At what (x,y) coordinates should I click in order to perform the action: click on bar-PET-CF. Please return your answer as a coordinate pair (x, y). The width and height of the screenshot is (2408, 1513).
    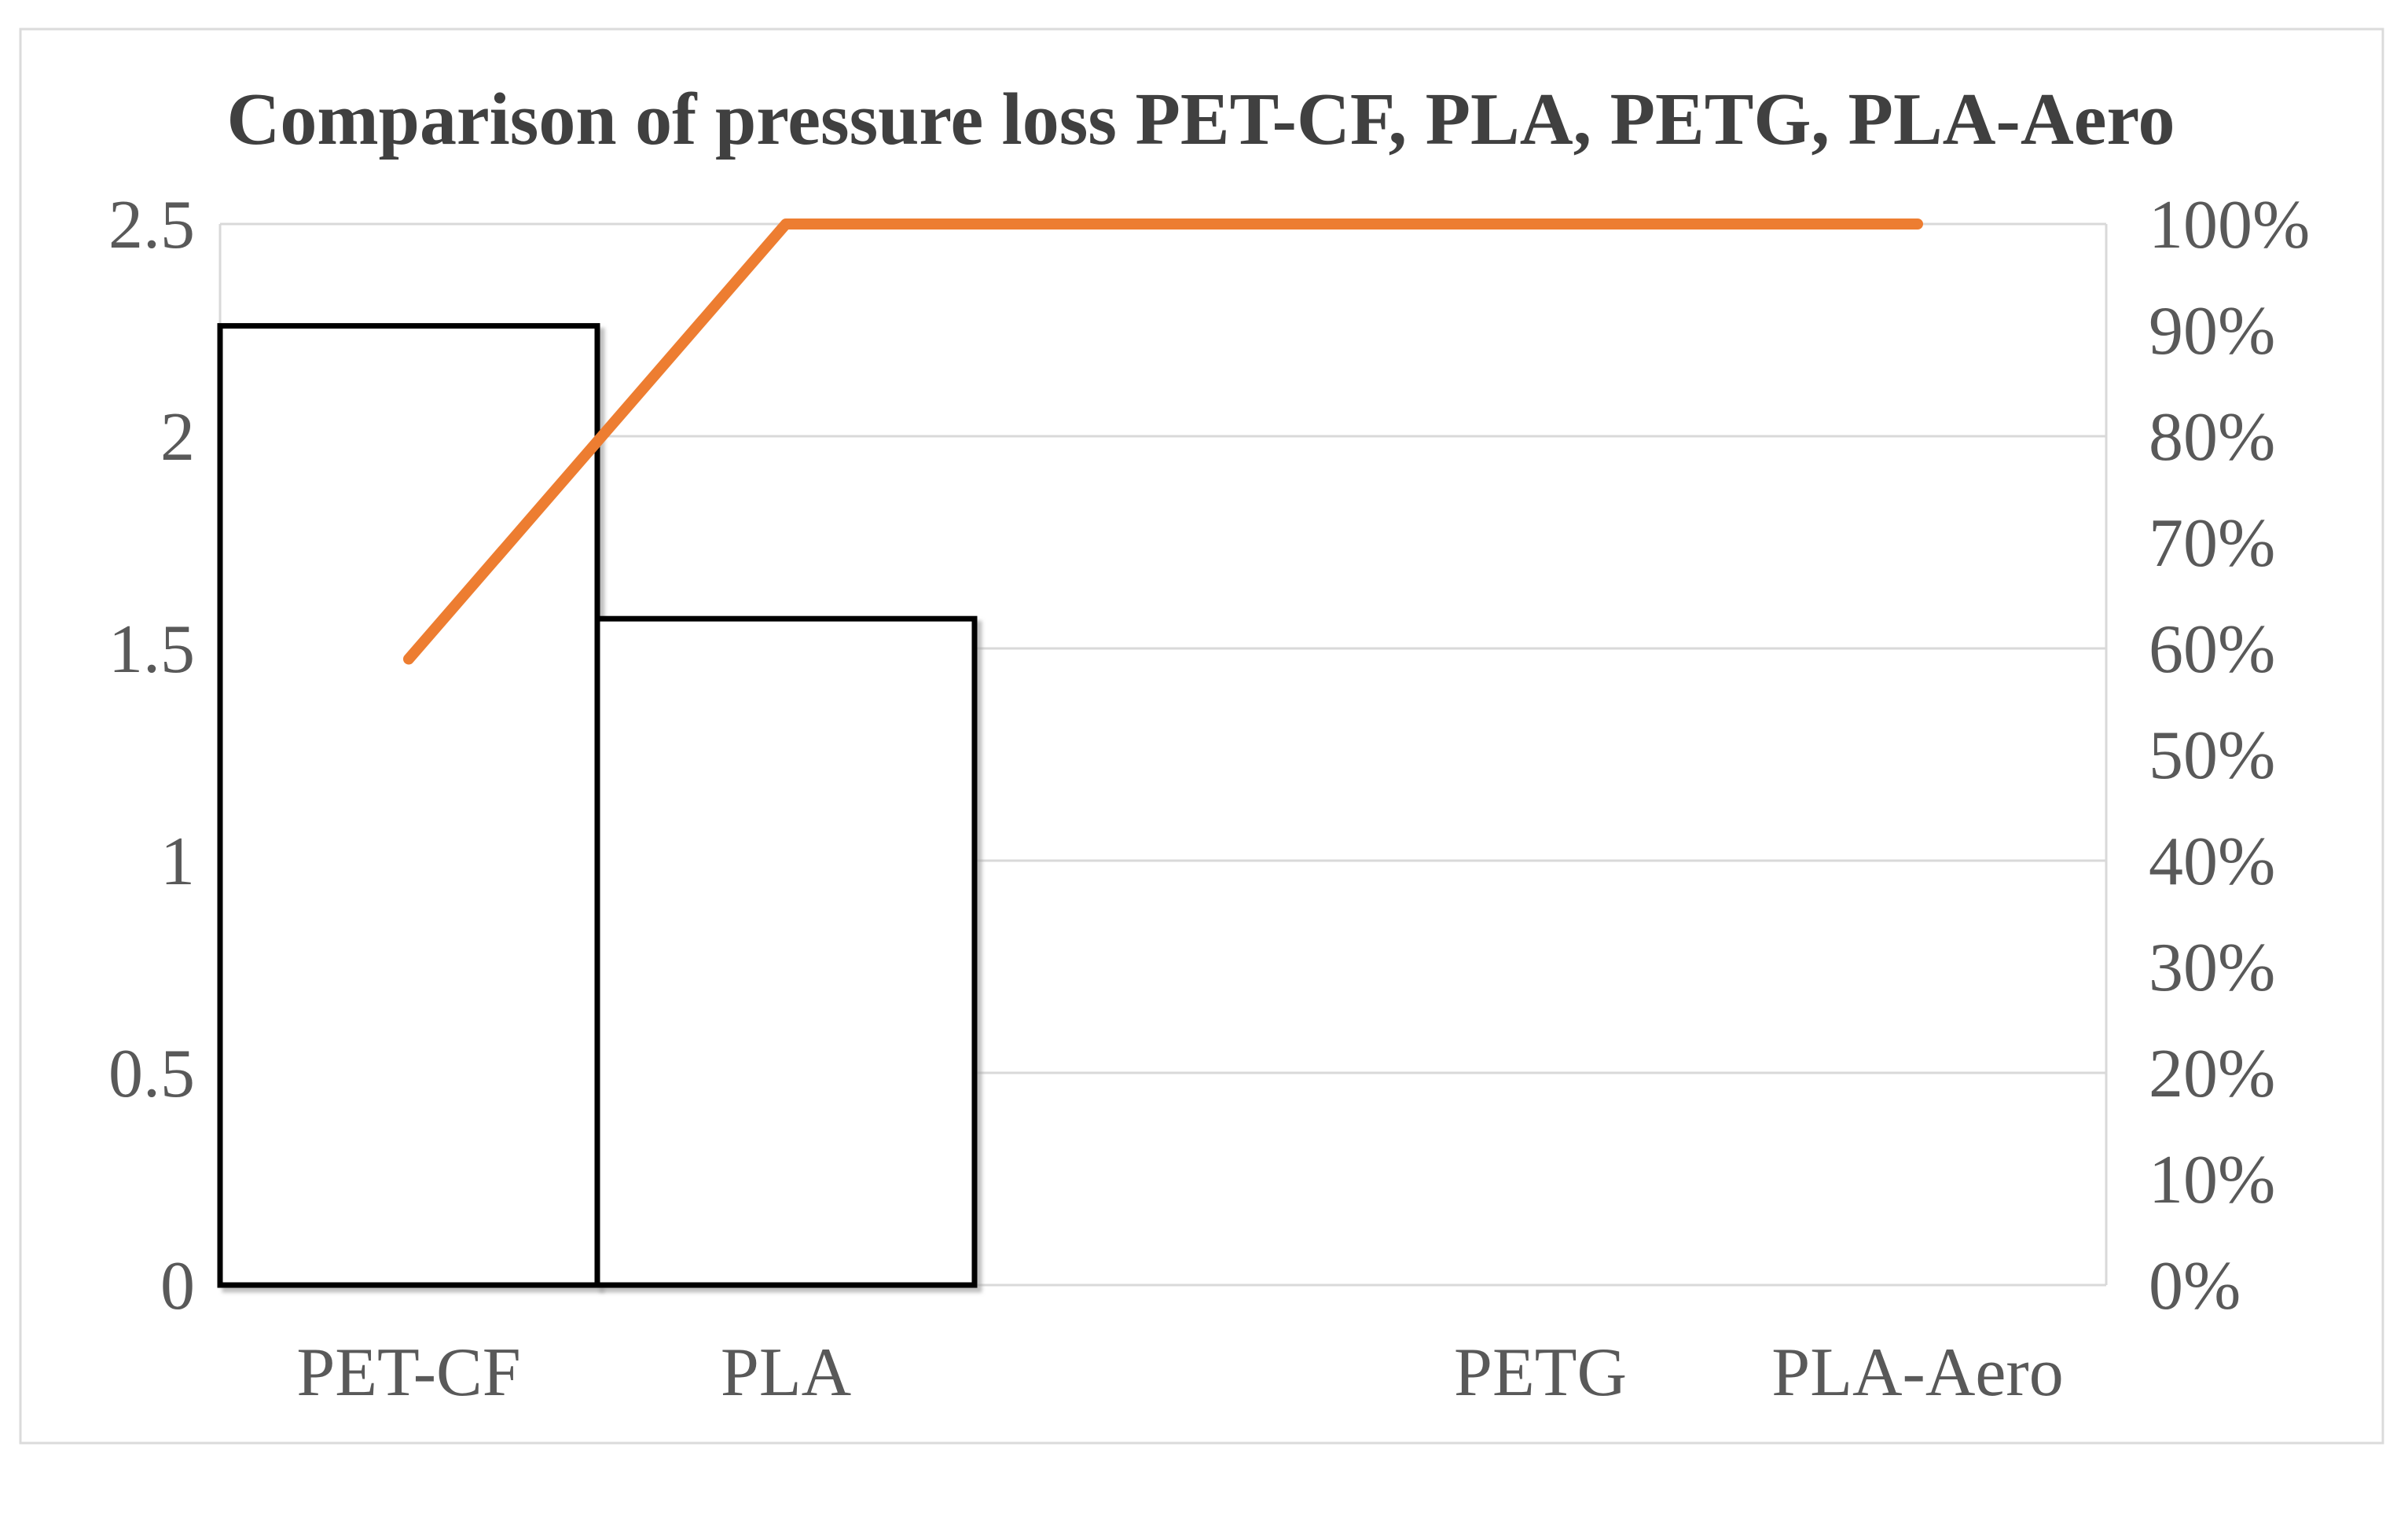
    Looking at the image, I should click on (409, 806).